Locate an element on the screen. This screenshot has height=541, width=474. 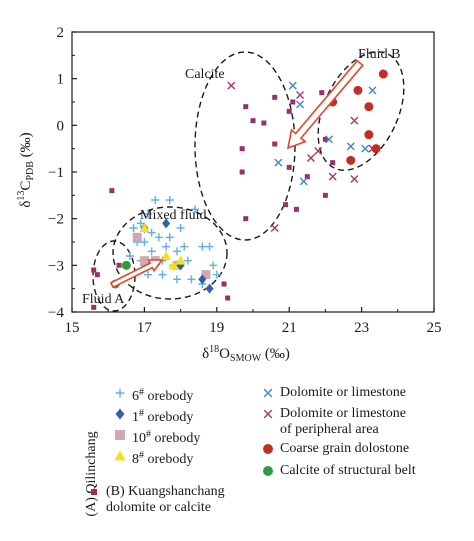
x-tick-label: 17 is located at coordinates (145, 328).